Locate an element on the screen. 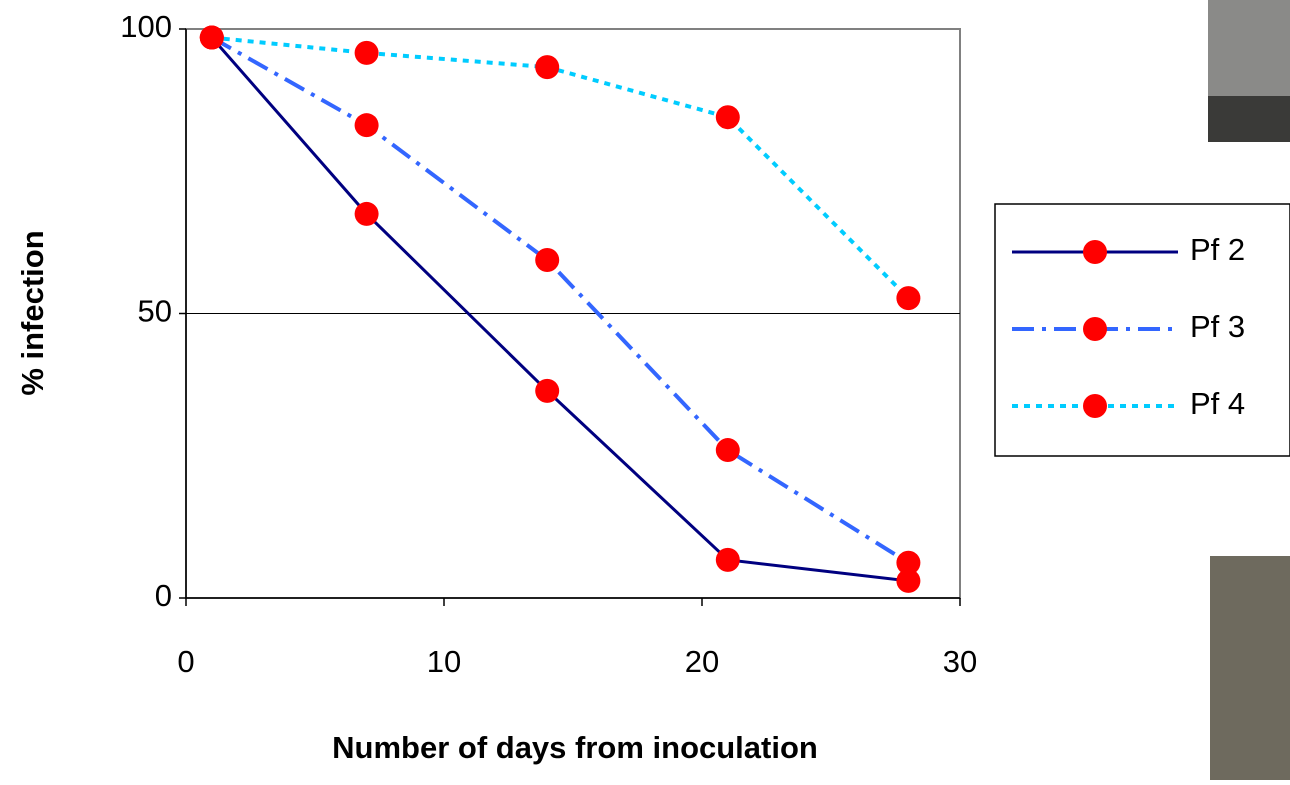 The width and height of the screenshot is (1290, 785). y-axis-label: % infection is located at coordinates (32, 312).